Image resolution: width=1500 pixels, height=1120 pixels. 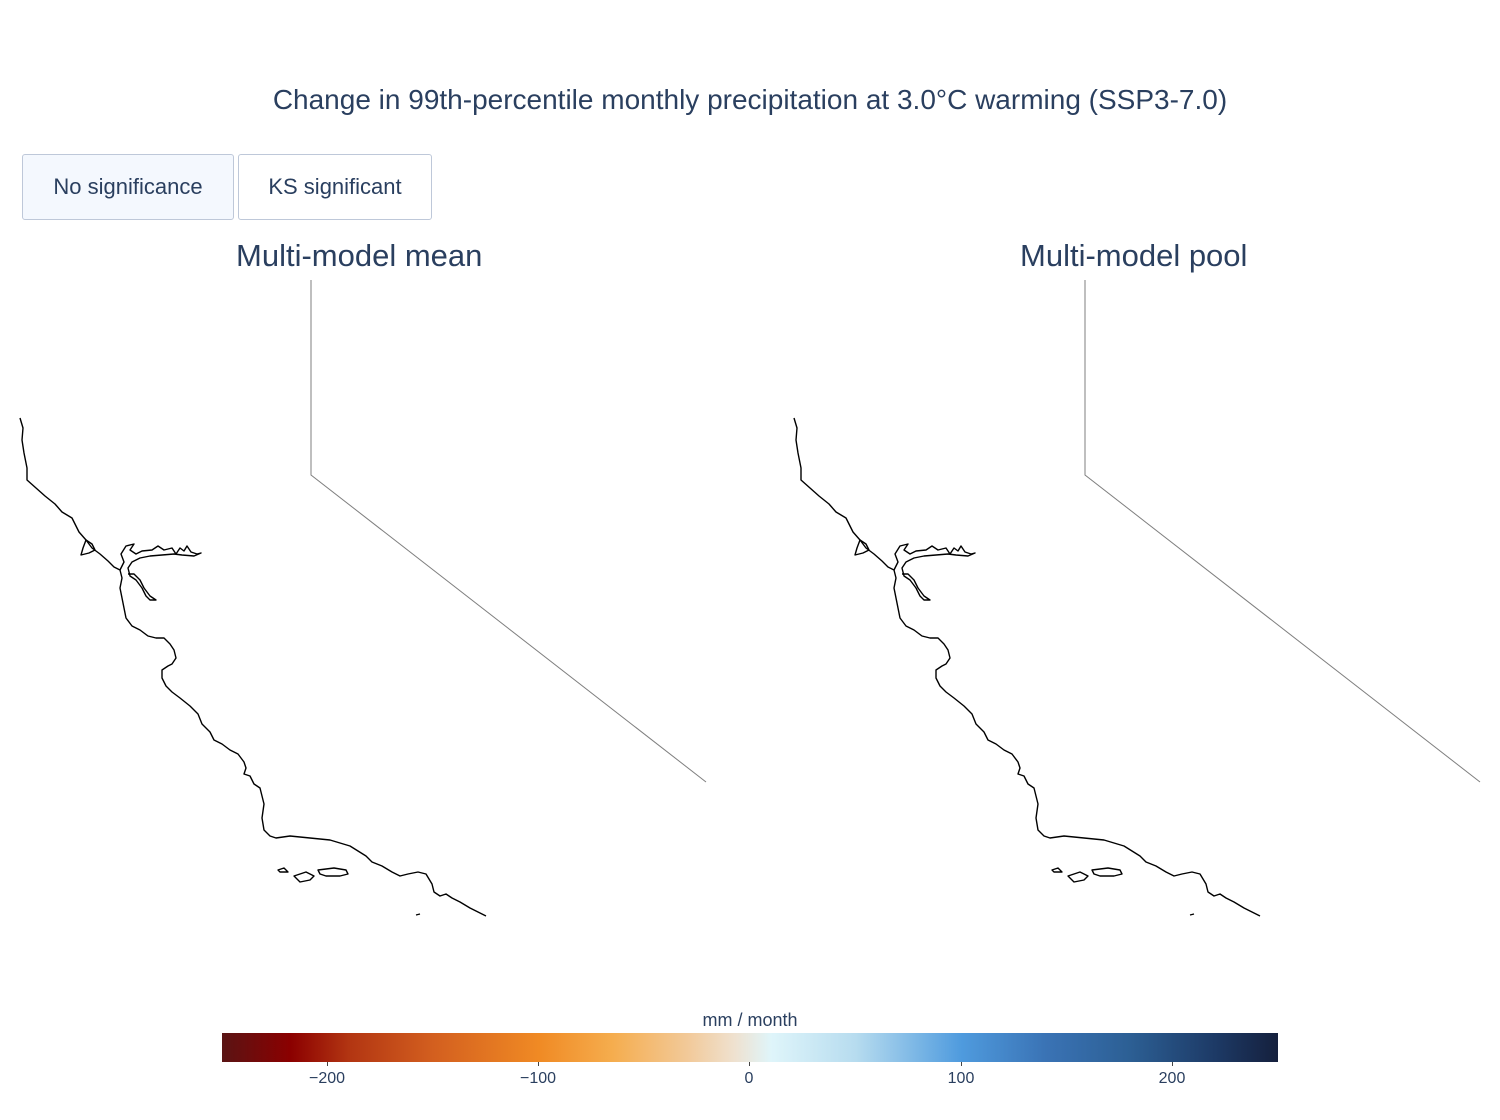 I want to click on panel-title-pool: Multi-model pool, so click(x=1134, y=255).